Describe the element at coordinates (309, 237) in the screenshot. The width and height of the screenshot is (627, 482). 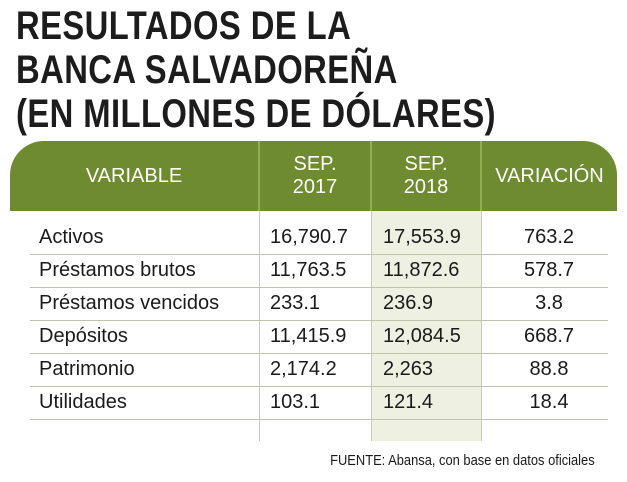
I see `cell-sep-2017: 16,790.7` at that location.